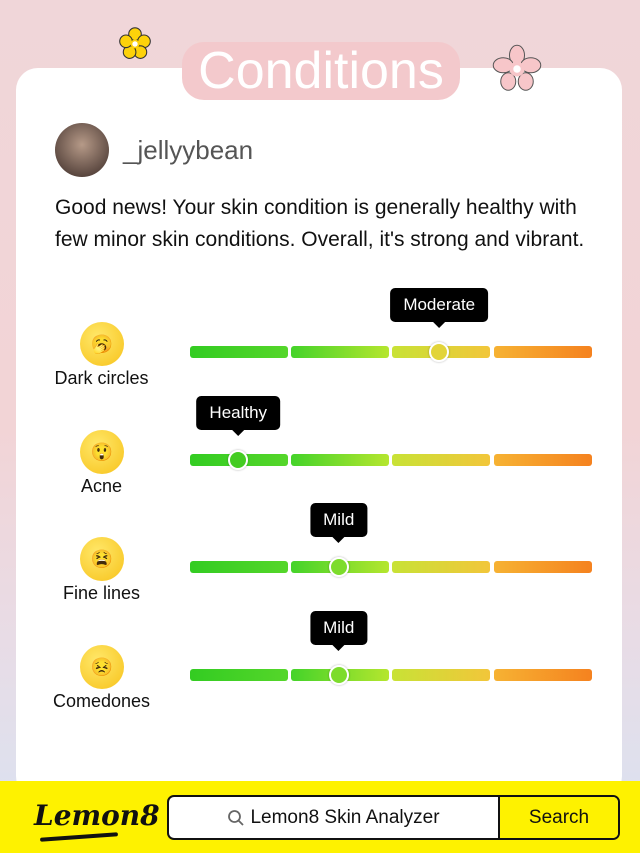  Describe the element at coordinates (79, 837) in the screenshot. I see `logo-underline` at that location.